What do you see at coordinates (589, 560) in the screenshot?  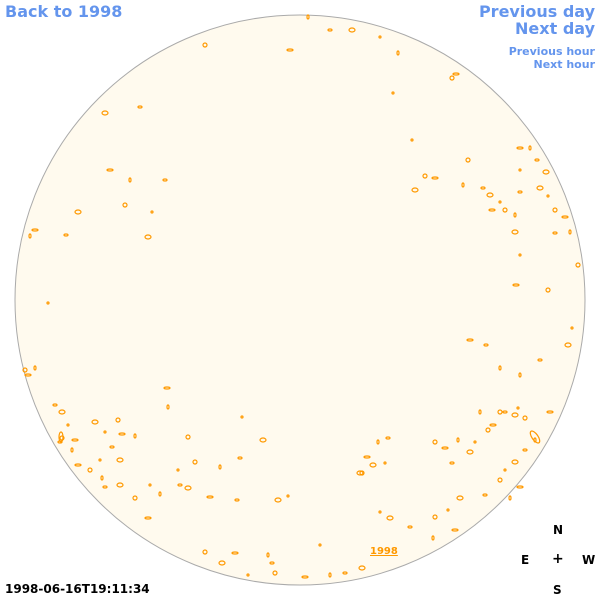 I see `compass-west: W` at bounding box center [589, 560].